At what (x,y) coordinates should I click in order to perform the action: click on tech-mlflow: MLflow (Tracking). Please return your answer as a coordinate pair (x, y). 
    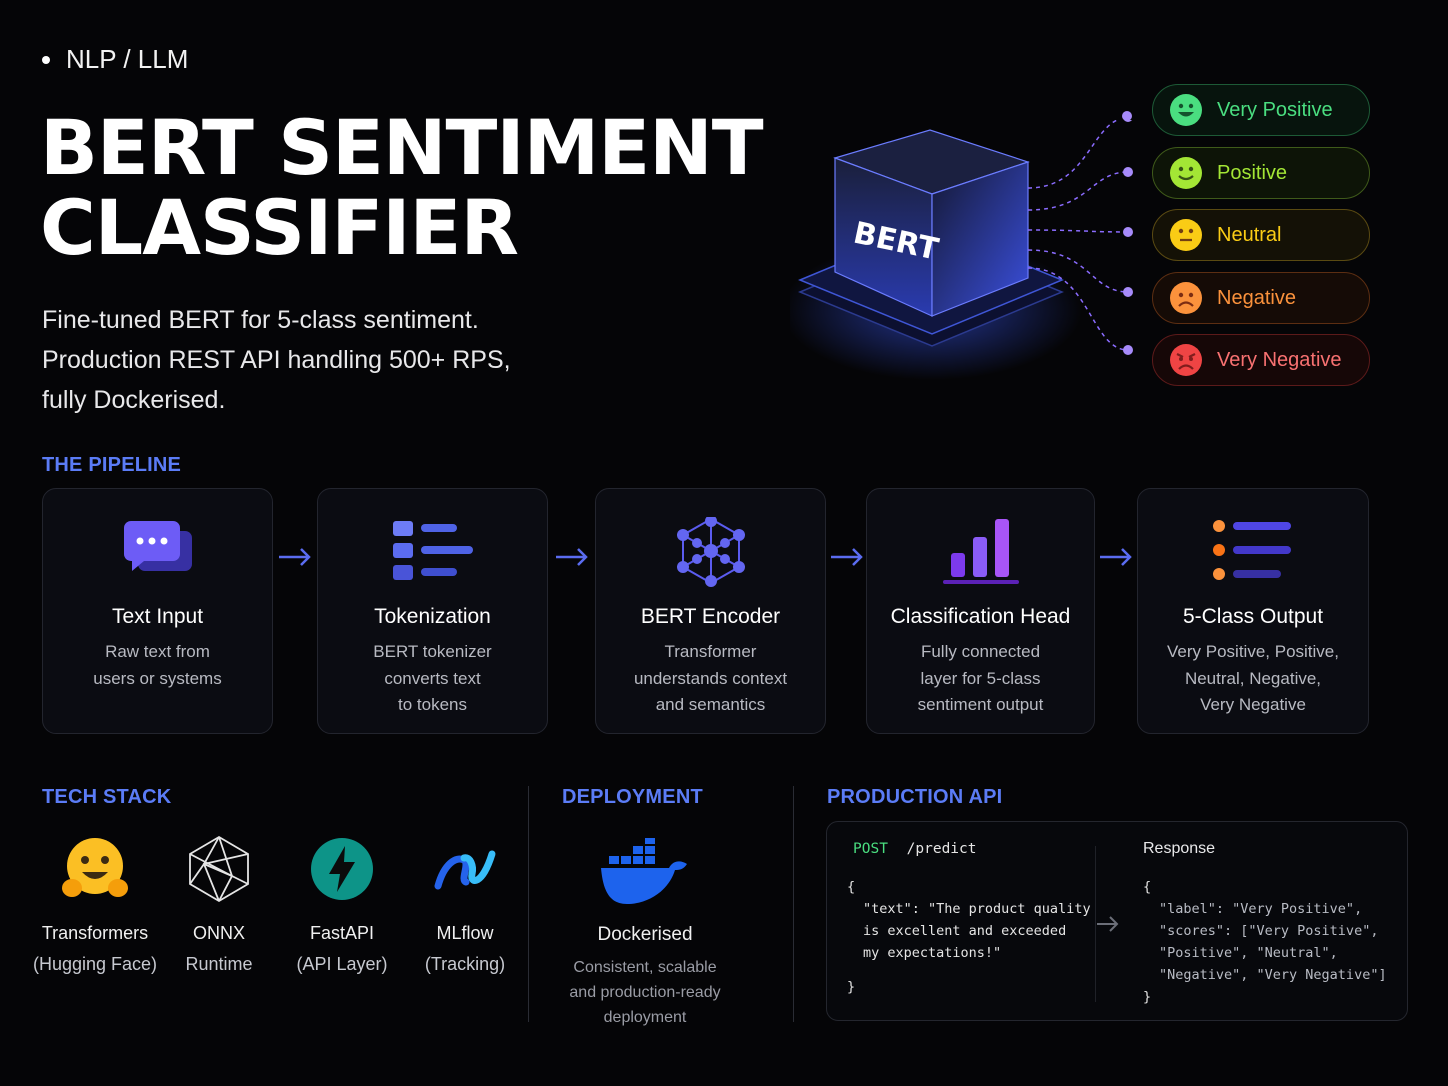
    Looking at the image, I should click on (465, 904).